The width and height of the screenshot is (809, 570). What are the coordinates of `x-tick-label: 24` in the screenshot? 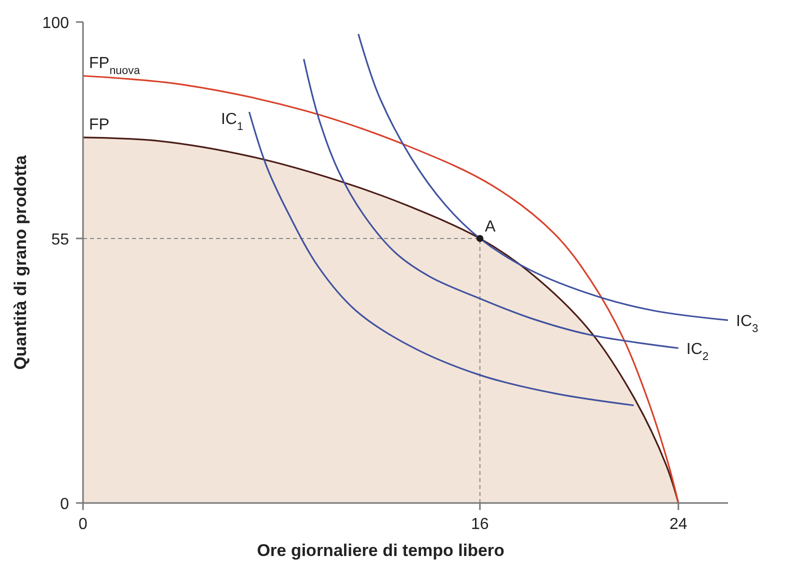 It's located at (678, 524).